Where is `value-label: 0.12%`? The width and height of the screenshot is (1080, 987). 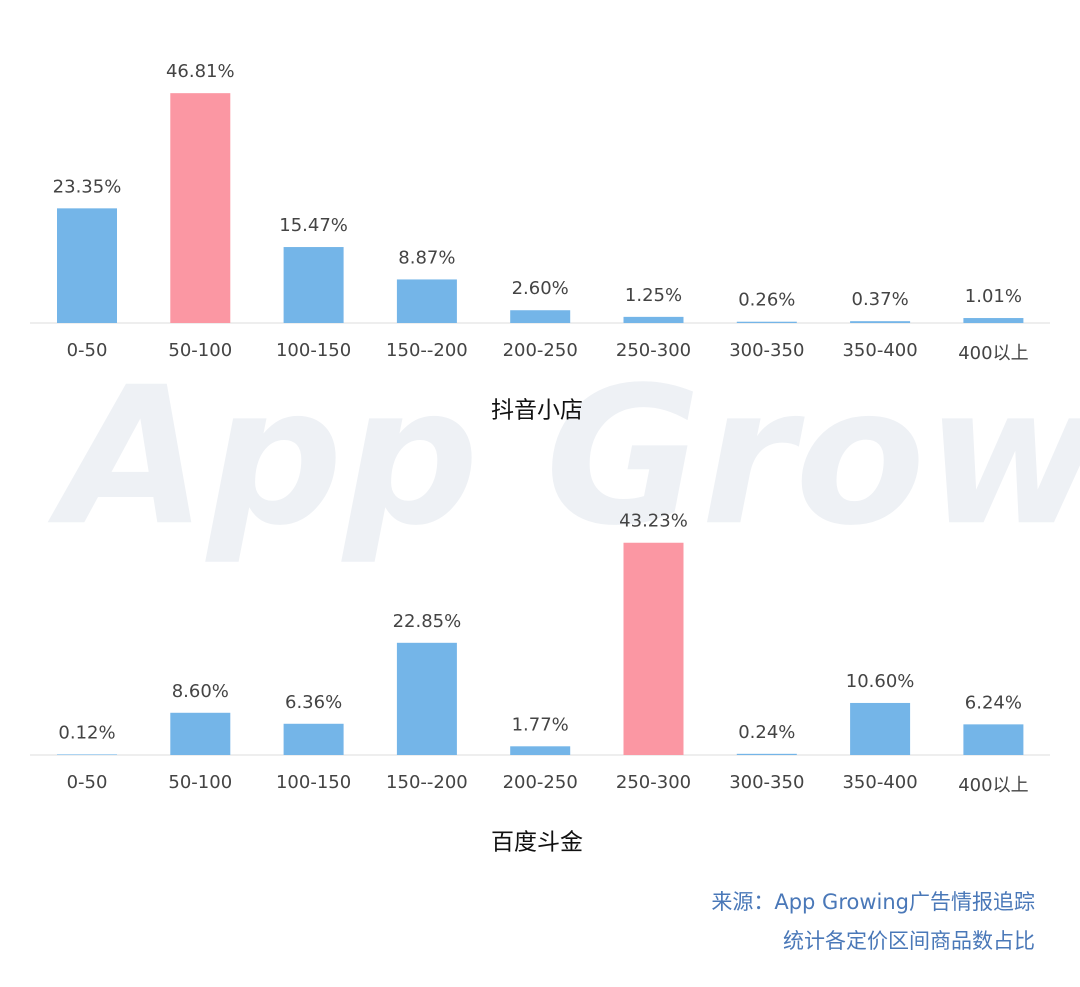
value-label: 0.12% is located at coordinates (86, 732).